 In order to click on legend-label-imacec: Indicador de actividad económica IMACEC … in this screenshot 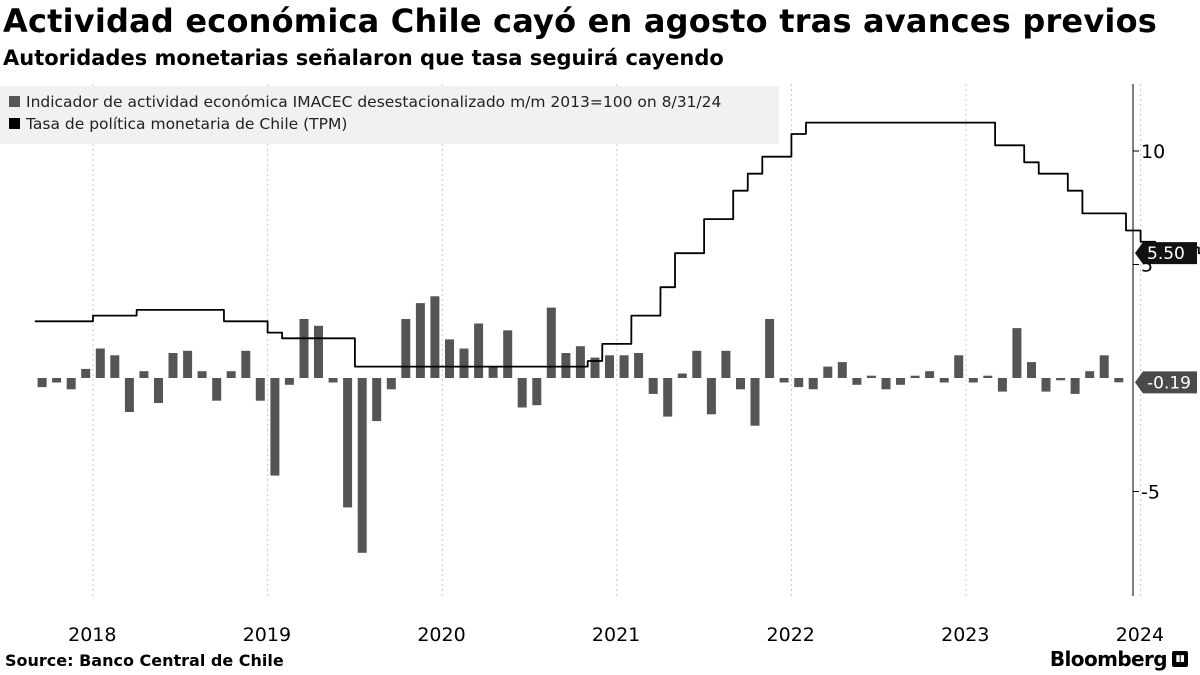, I will do `click(373, 102)`.